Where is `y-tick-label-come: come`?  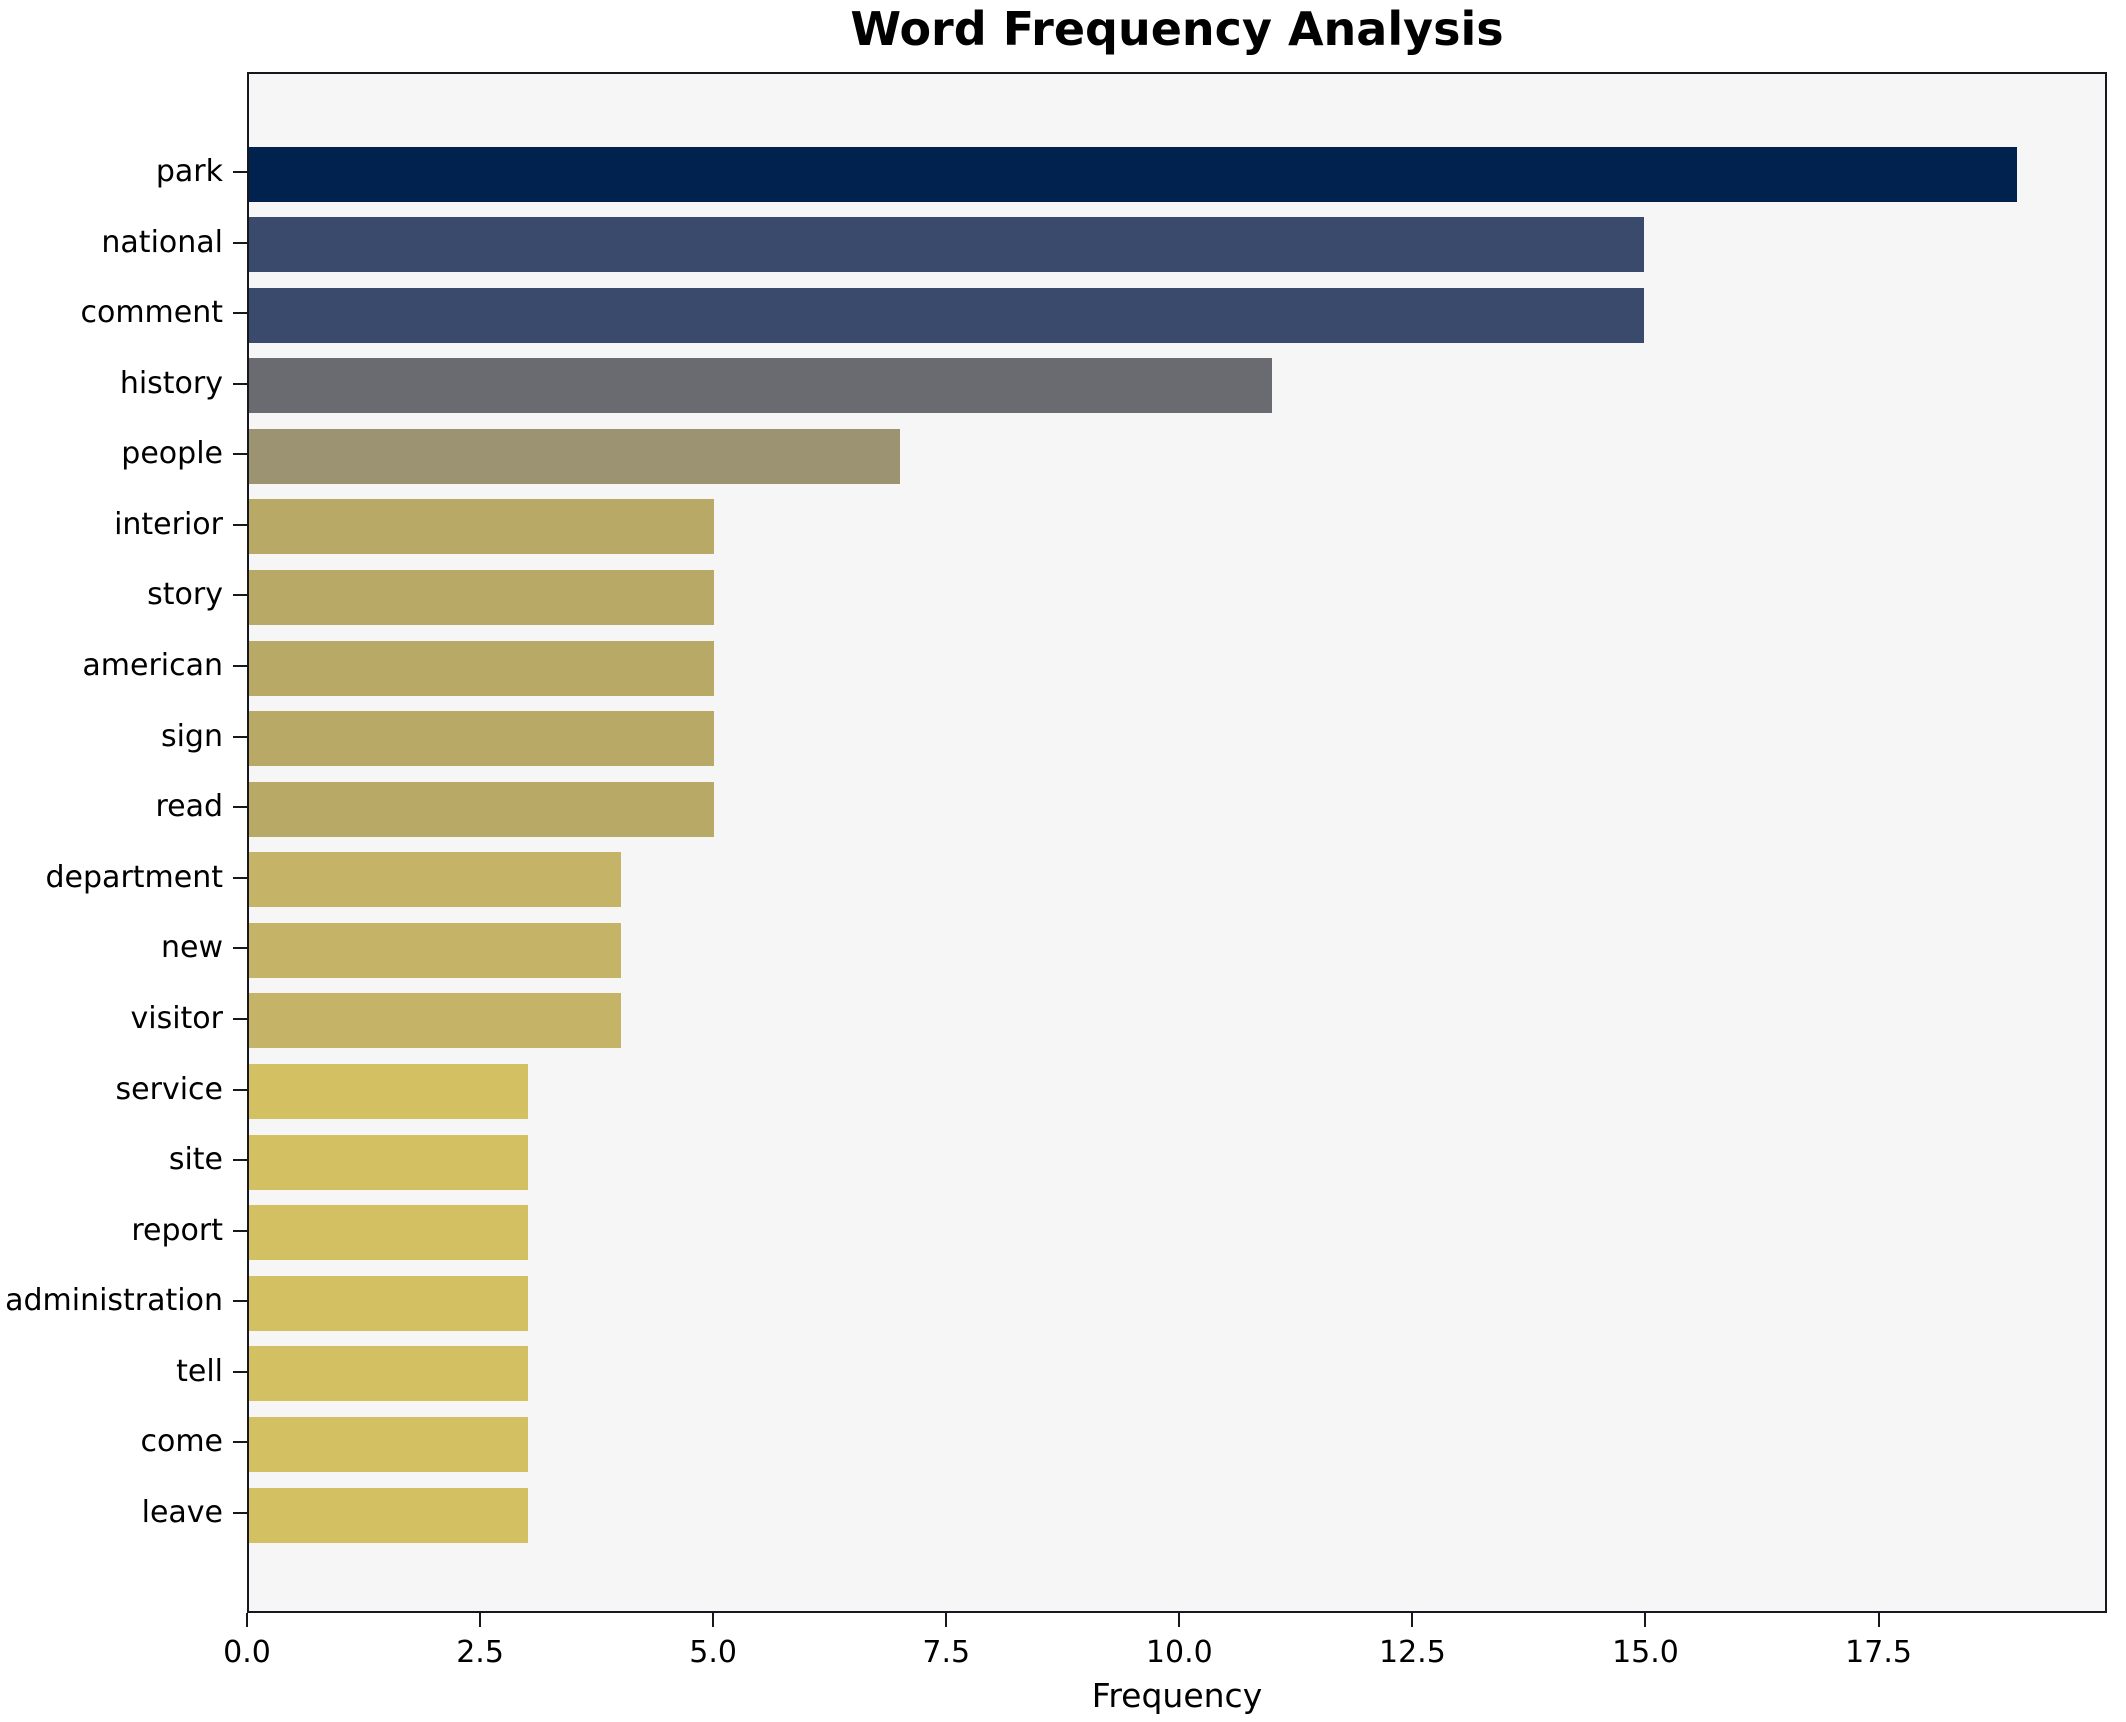
y-tick-label-come: come is located at coordinates (181, 1442).